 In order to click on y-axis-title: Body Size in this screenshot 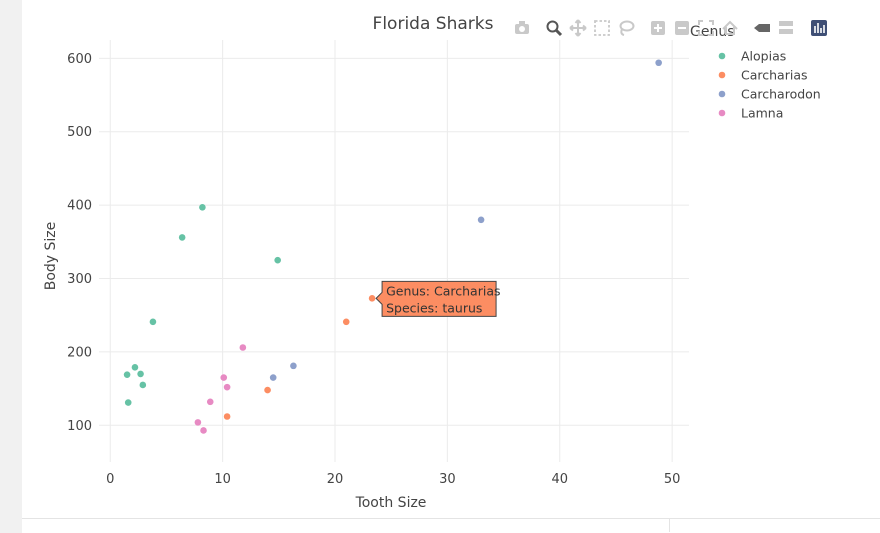, I will do `click(51, 256)`.